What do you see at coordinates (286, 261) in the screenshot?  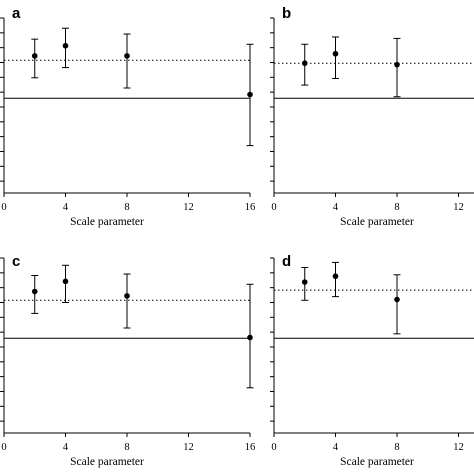 I see `panel-label: d` at bounding box center [286, 261].